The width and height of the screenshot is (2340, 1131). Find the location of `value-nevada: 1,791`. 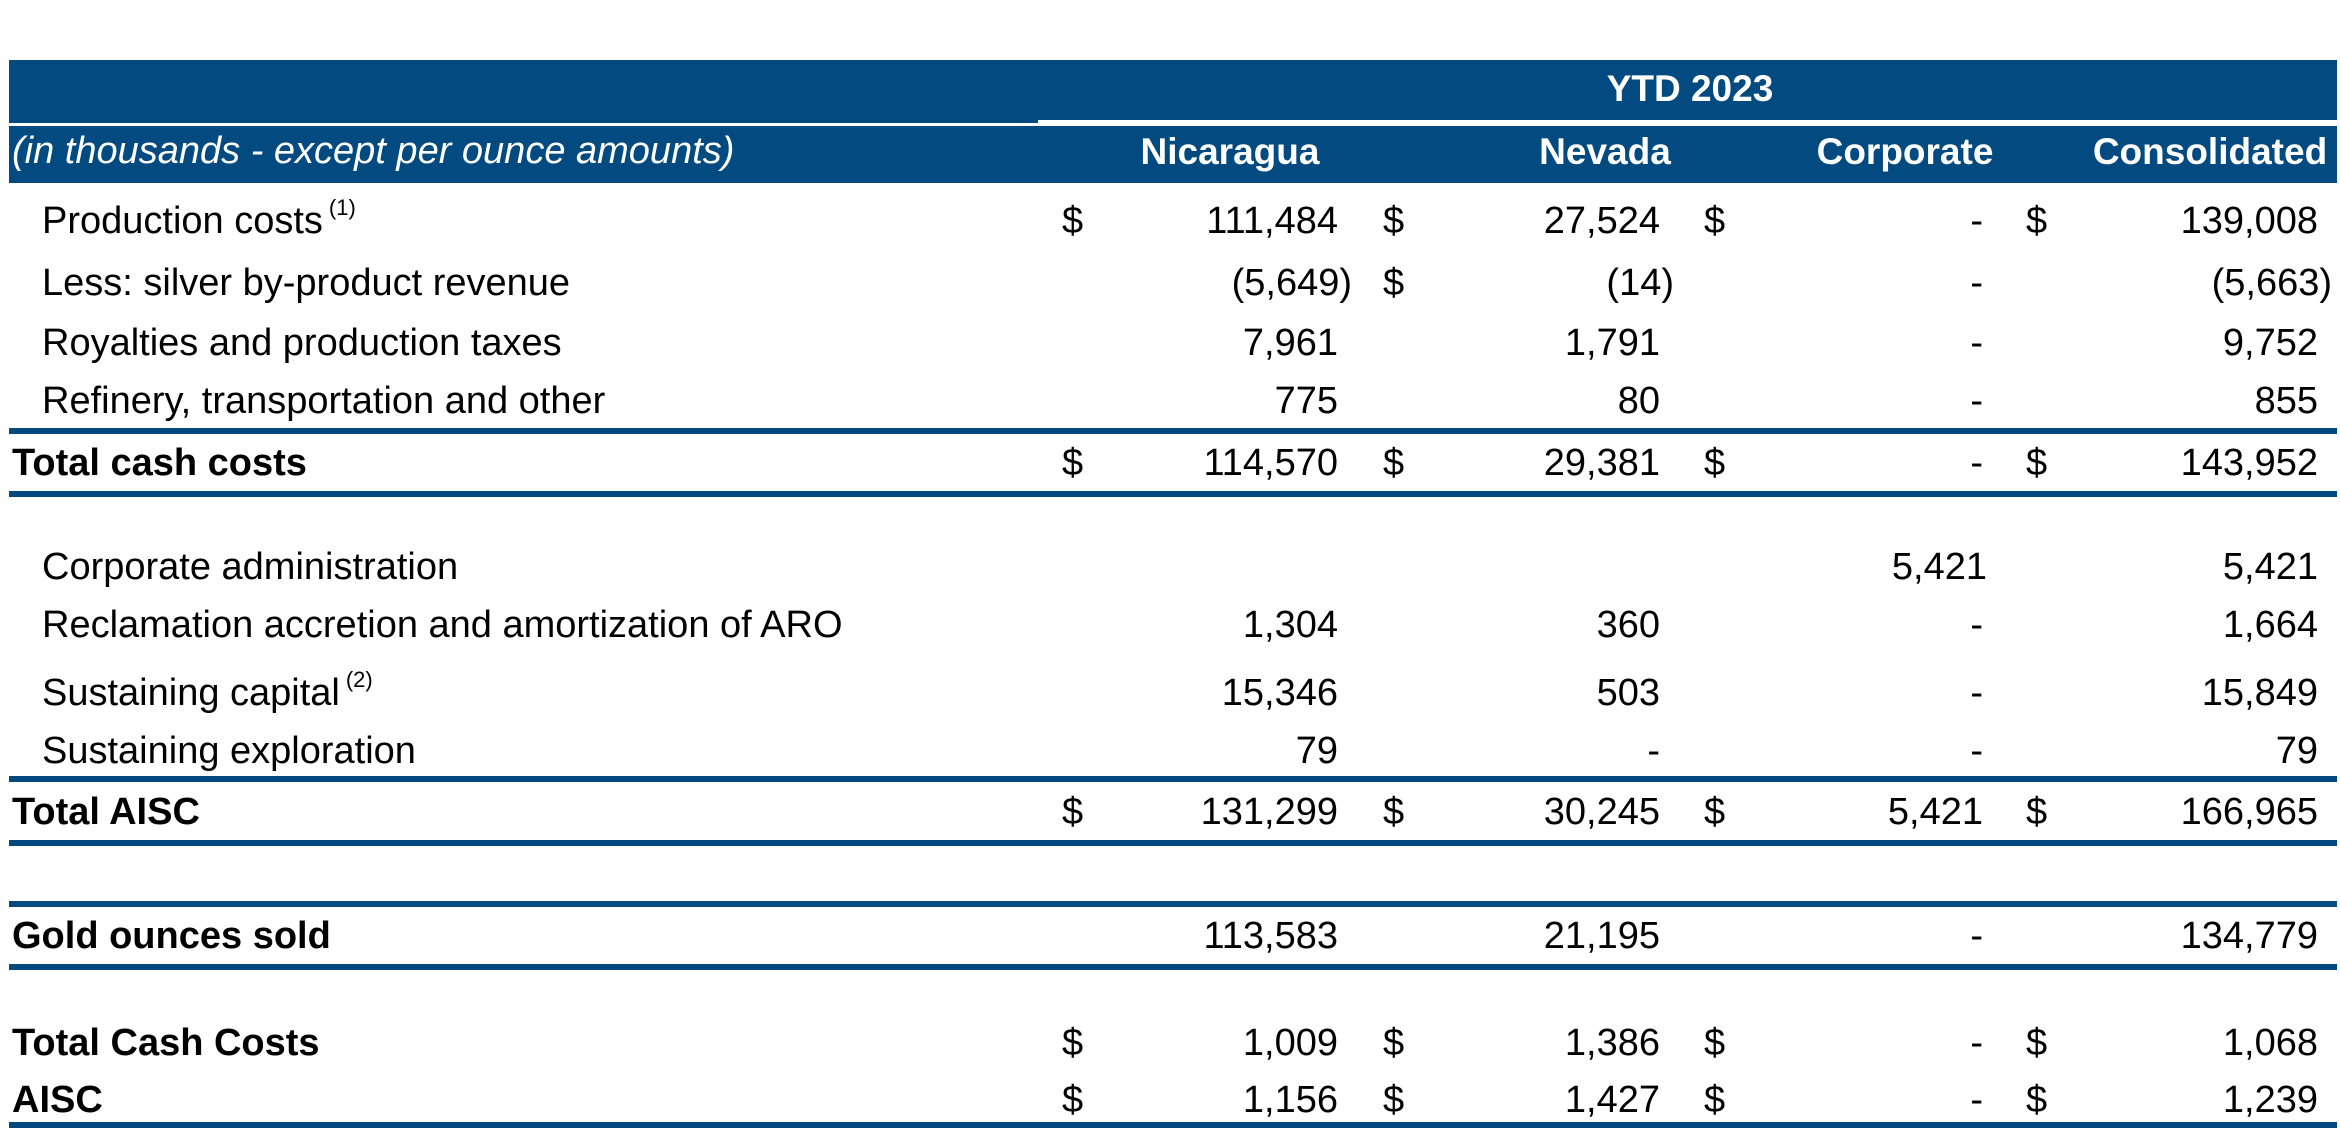

value-nevada: 1,791 is located at coordinates (1612, 343).